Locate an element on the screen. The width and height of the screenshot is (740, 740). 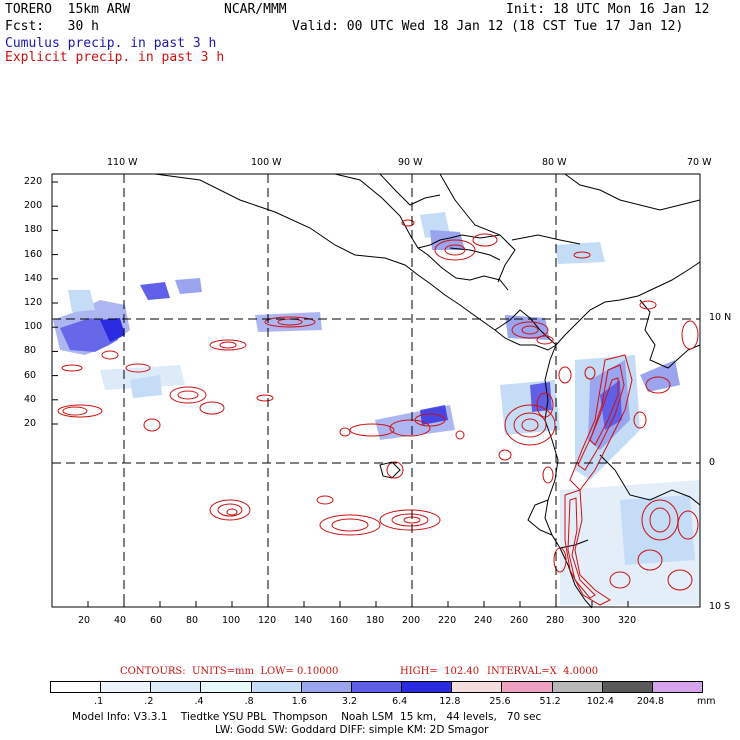
colorbar-label: 3.2 is located at coordinates (349, 701).